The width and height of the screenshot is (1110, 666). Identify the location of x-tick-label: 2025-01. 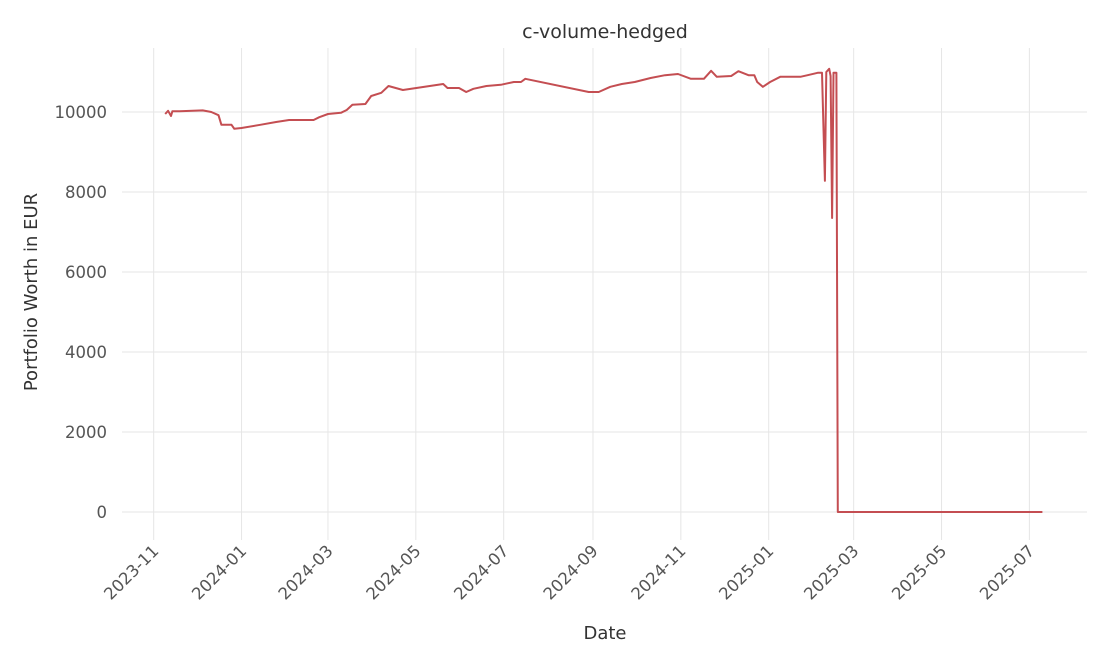
(746, 572).